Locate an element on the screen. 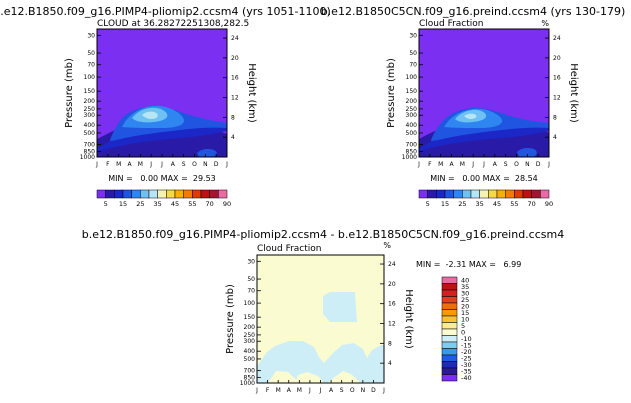  panel-1-stats: MIN = 0.00 MAX = 29.53 is located at coordinates (162, 178).